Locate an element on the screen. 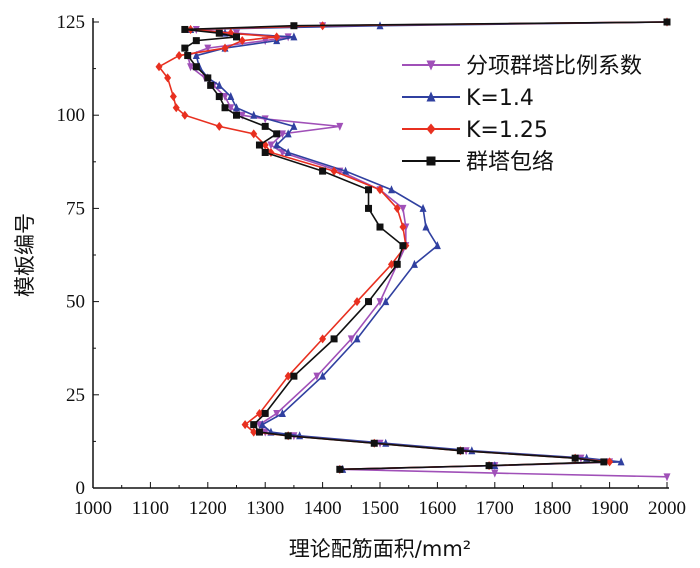 The width and height of the screenshot is (700, 568). y-tick-label: 25 is located at coordinates (75, 395).